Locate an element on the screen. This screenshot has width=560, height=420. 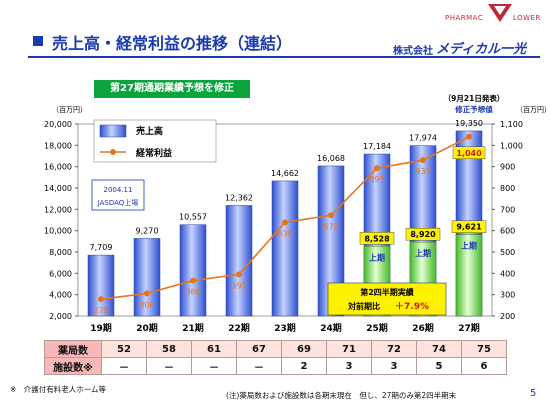
revised-forecast-label: 修正予想値 is located at coordinates (473, 109).